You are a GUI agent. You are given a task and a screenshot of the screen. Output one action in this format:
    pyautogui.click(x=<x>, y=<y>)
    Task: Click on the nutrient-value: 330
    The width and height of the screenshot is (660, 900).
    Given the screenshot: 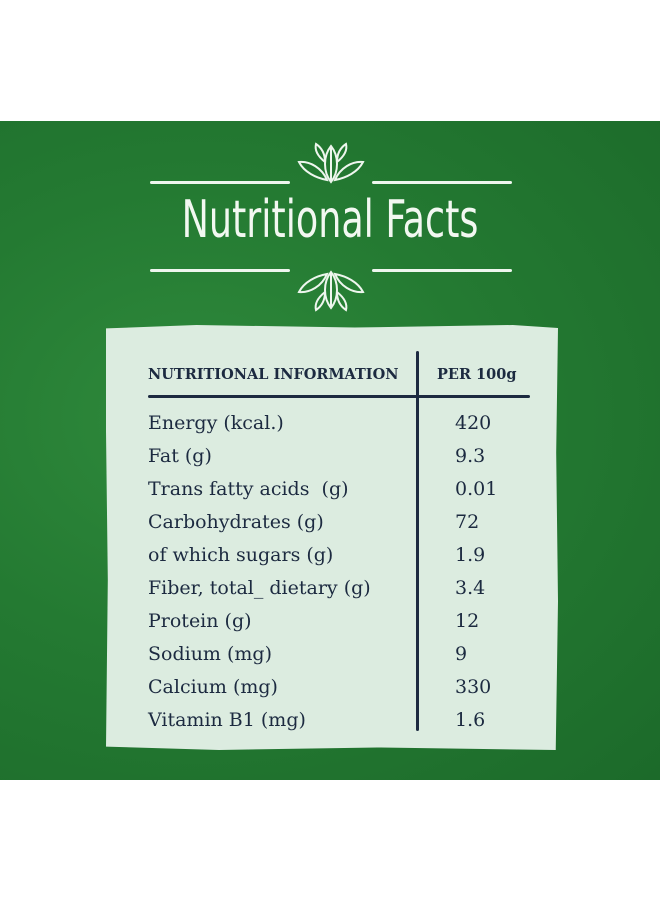 What is the action you would take?
    pyautogui.click(x=473, y=687)
    